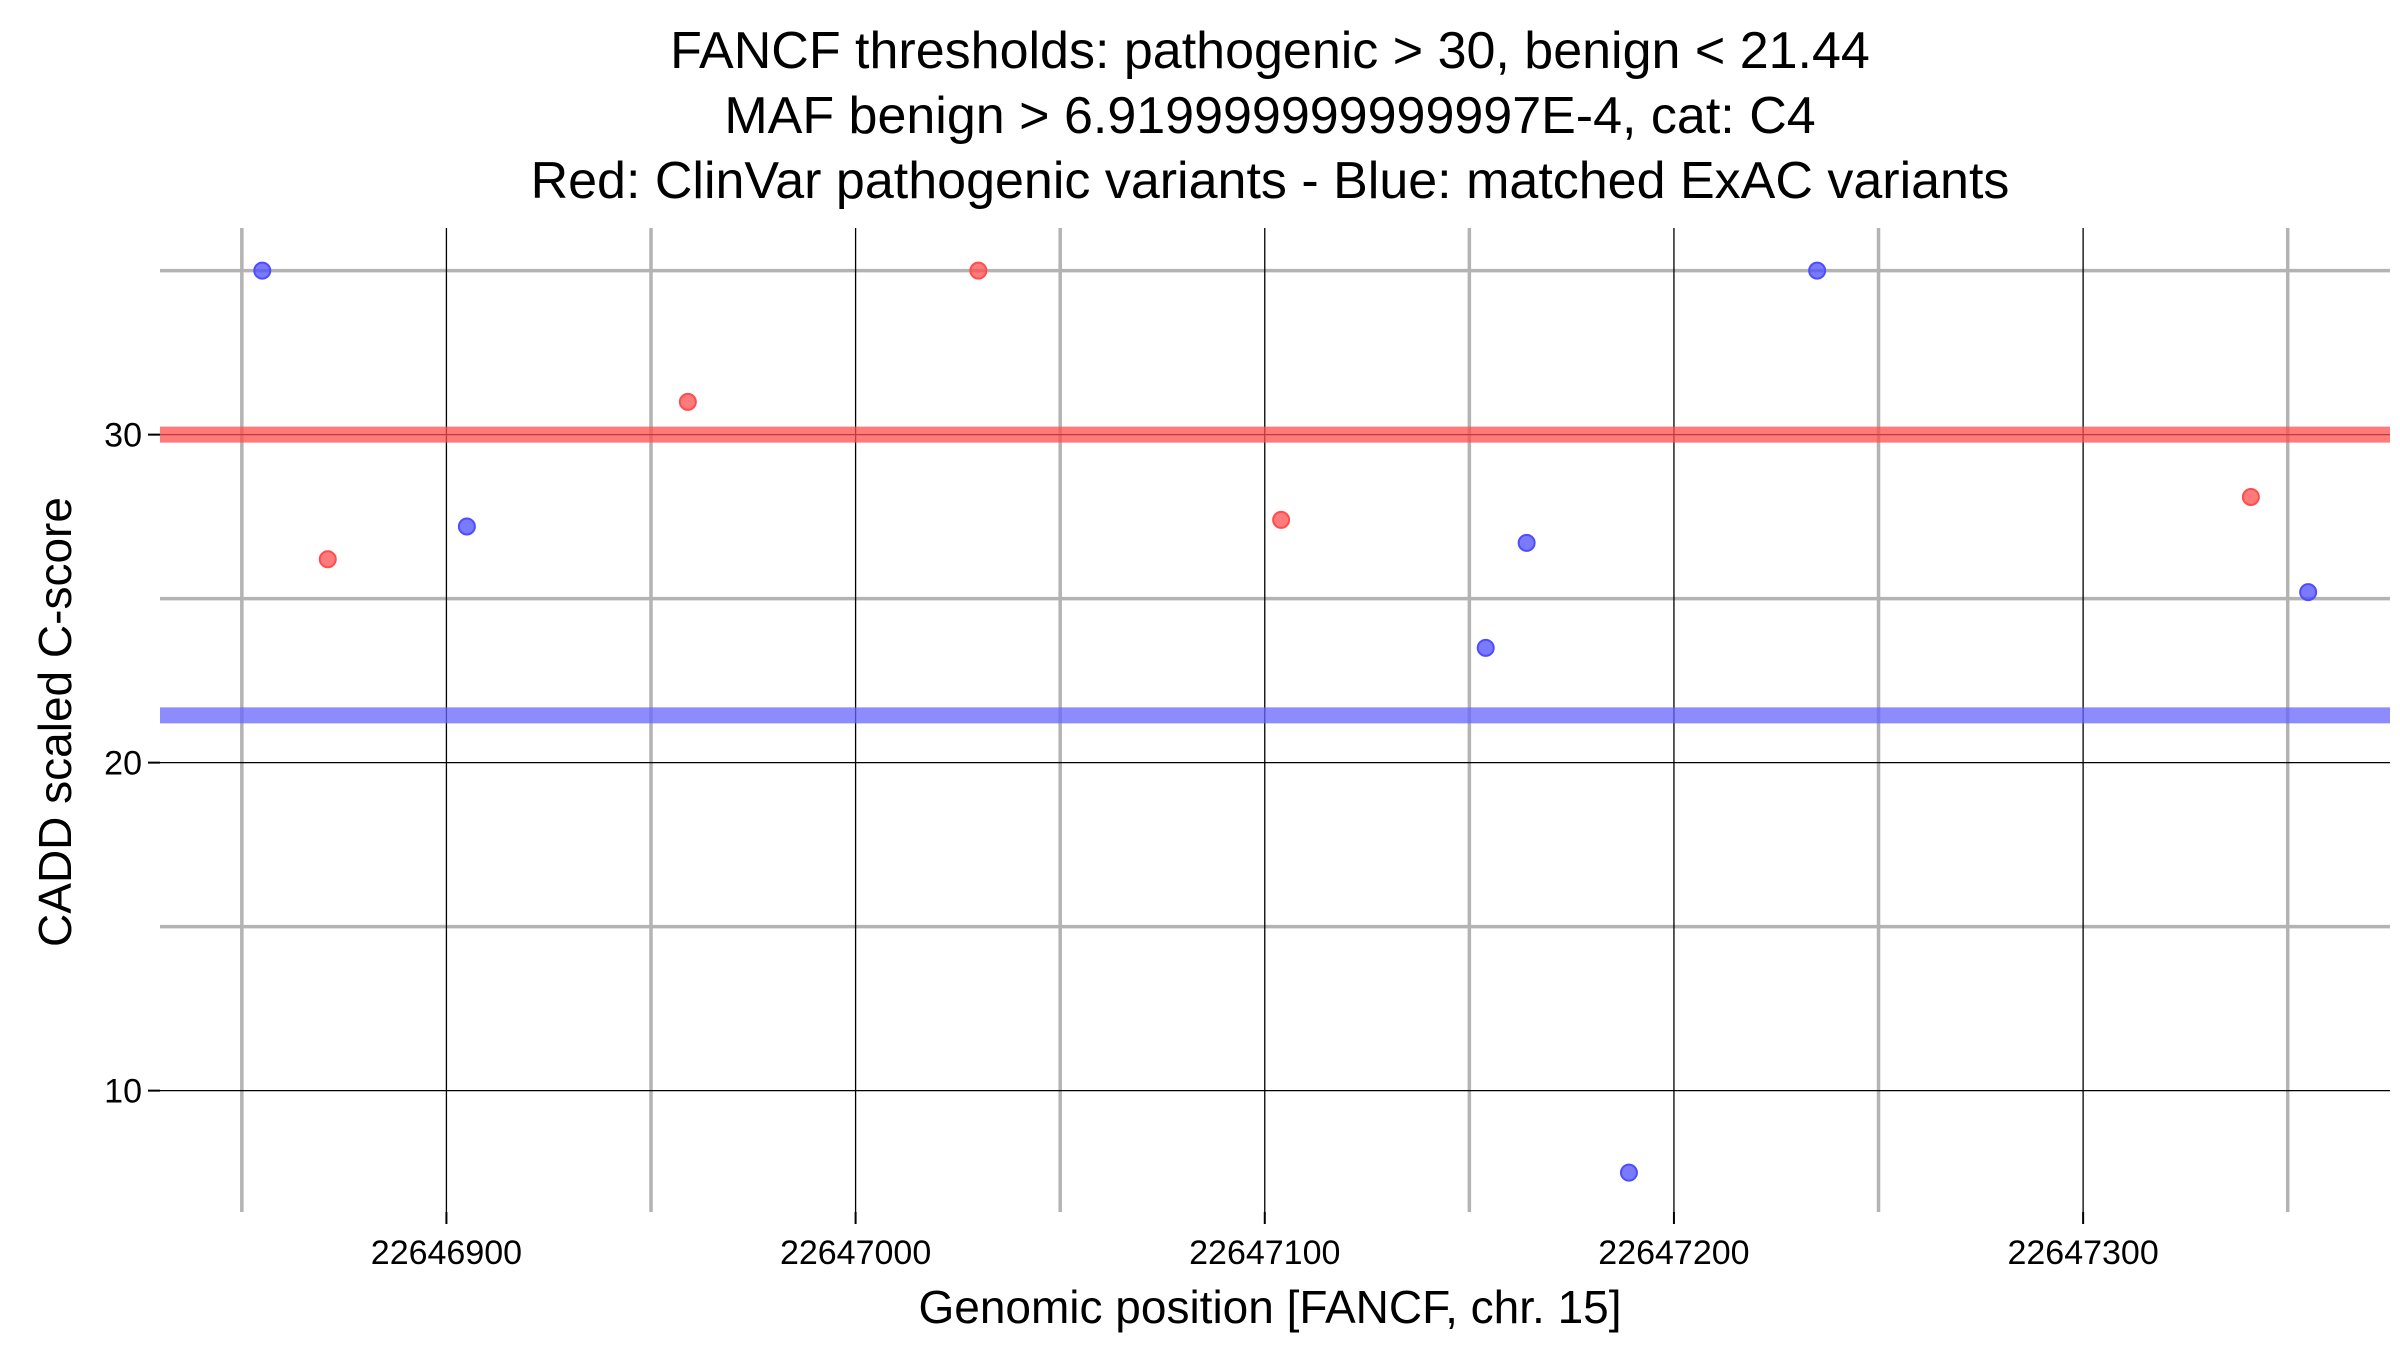 This screenshot has height=1350, width=2400. I want to click on x-tick-label: 22647100, so click(1264, 1253).